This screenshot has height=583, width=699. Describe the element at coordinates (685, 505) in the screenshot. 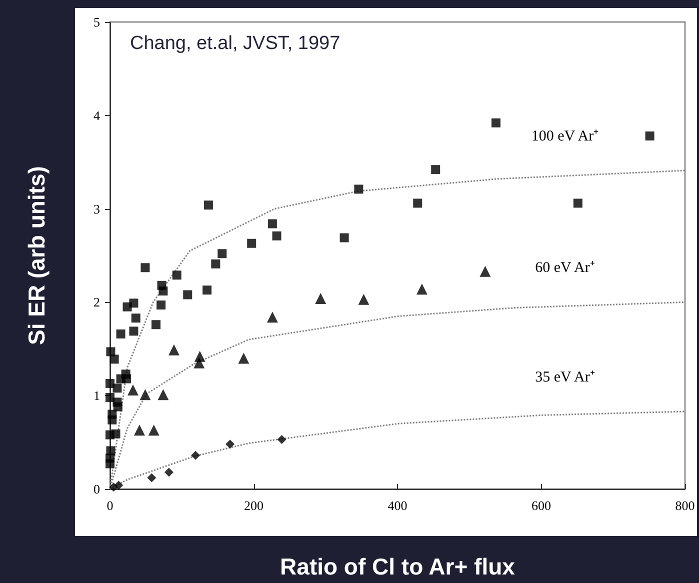

I see `x-tick-label: 800` at that location.